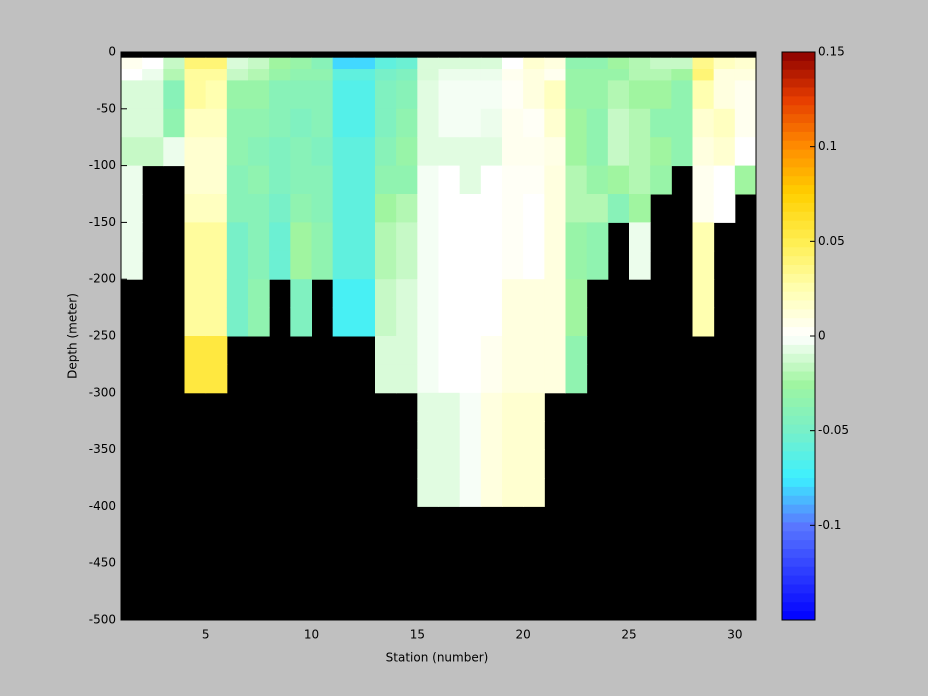  What do you see at coordinates (102, 620) in the screenshot?
I see `y-tick-label: -500` at bounding box center [102, 620].